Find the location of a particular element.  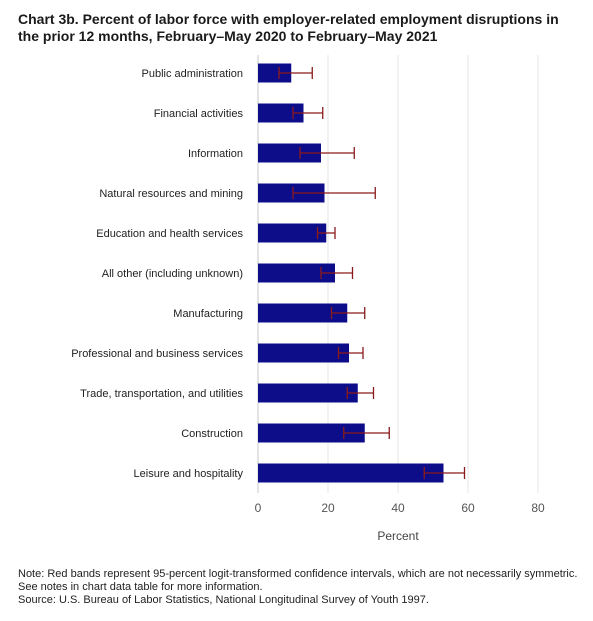

category-label: Professional and business services is located at coordinates (157, 354).